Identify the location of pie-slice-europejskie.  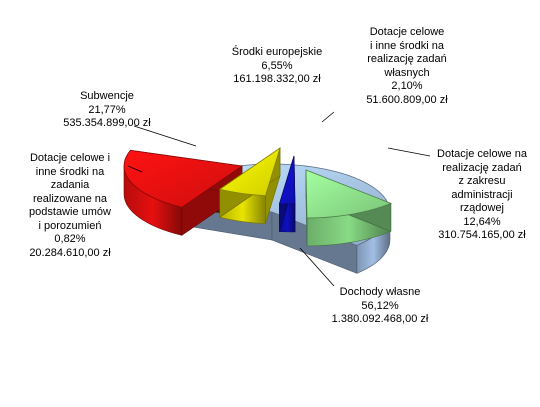
(249, 185).